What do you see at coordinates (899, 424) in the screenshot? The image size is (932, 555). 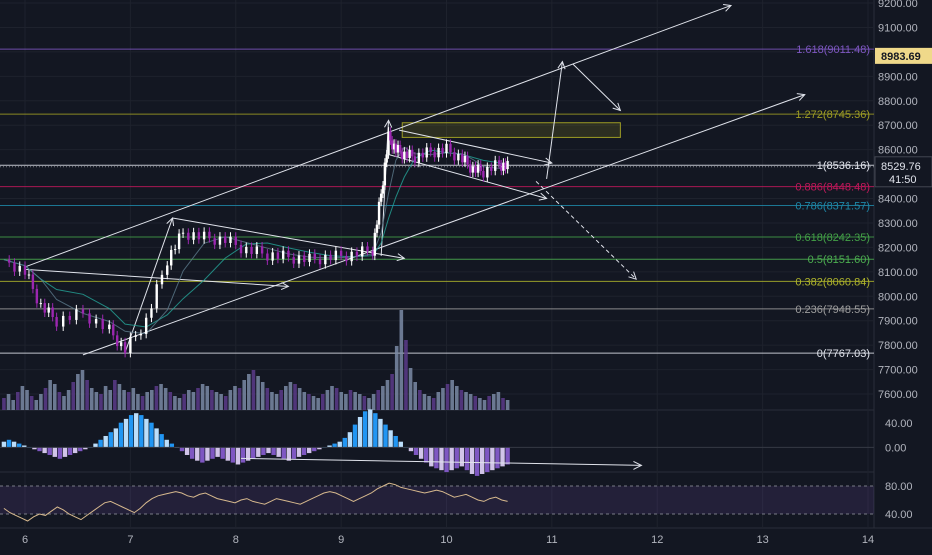 I see `macd-tick-label: 40.00` at bounding box center [899, 424].